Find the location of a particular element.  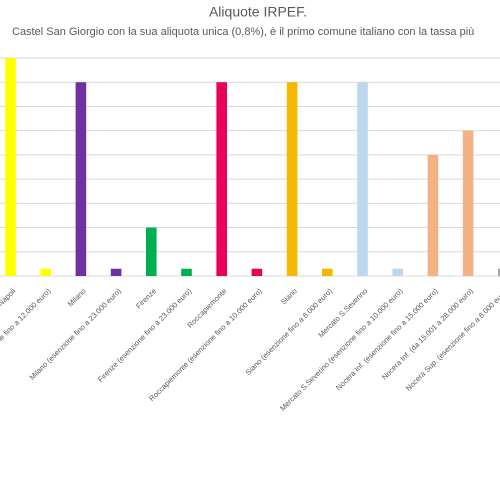

x-tick-label: Napoli is located at coordinates (9, 297).